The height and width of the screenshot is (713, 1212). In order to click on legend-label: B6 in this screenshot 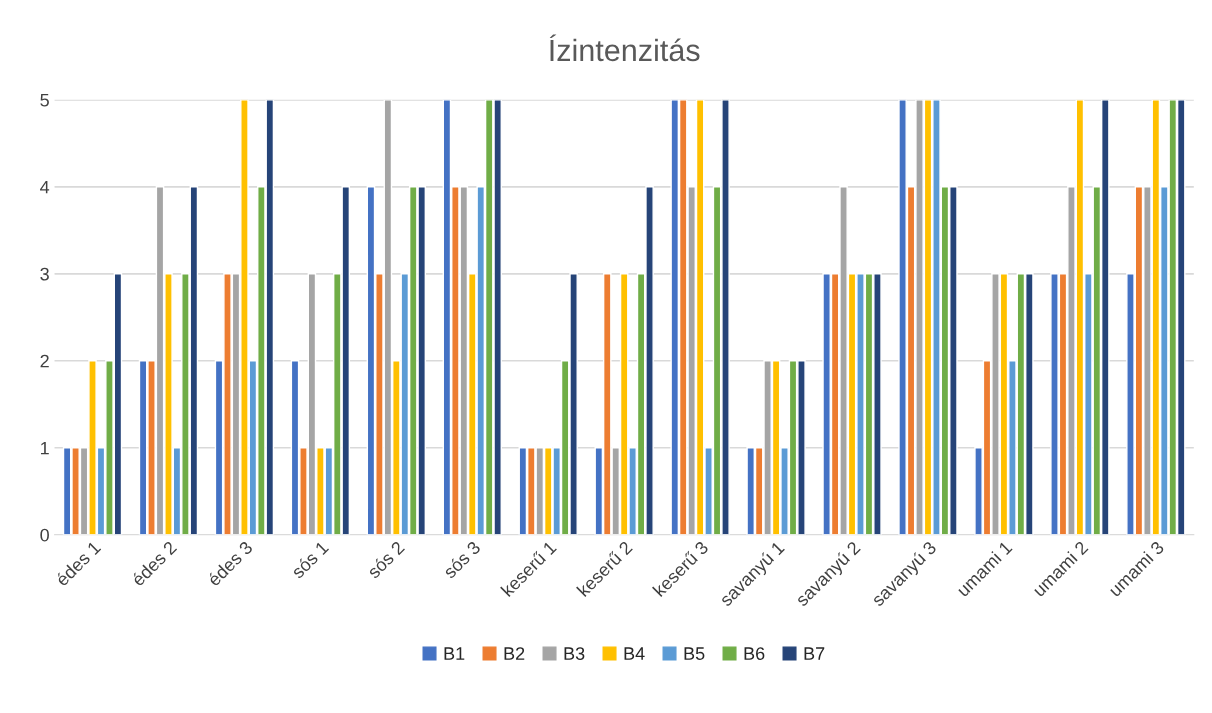, I will do `click(754, 653)`.